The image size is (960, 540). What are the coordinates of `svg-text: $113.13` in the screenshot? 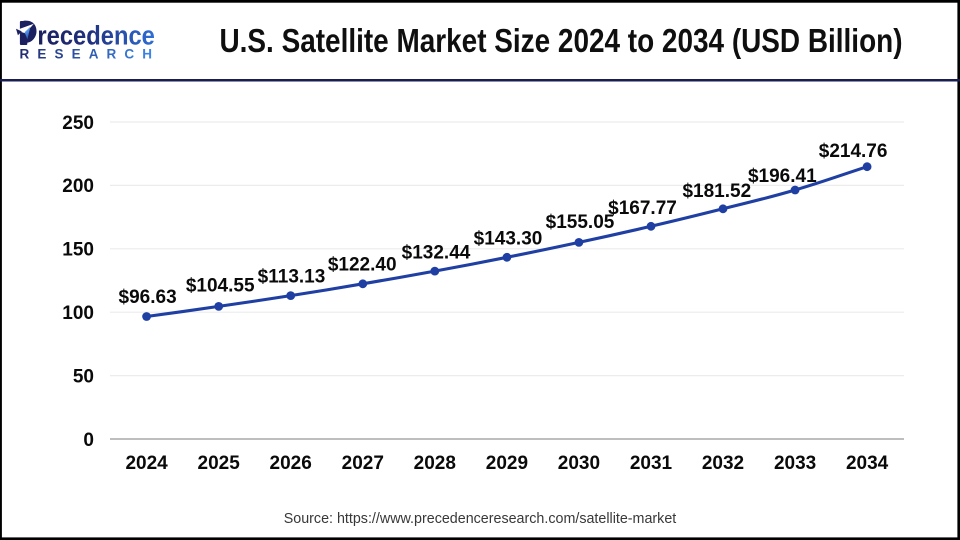 It's located at (292, 276).